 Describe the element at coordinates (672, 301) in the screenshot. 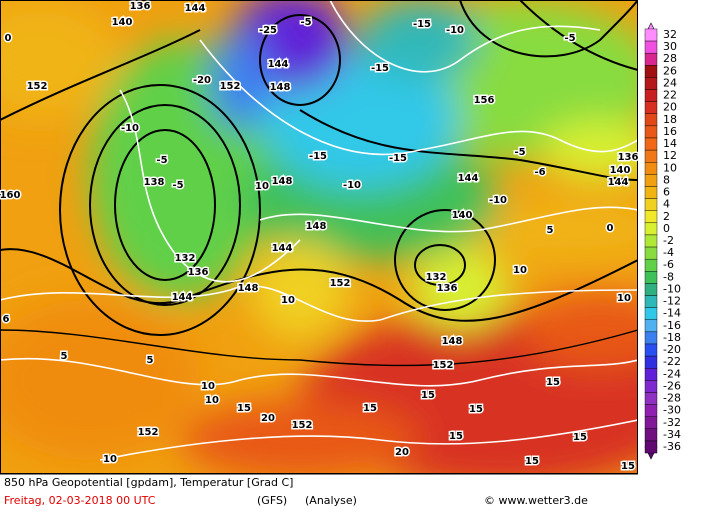

I see `colorbar-label: -12` at that location.